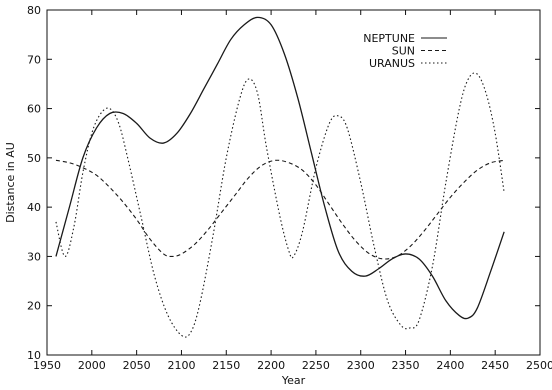  Describe the element at coordinates (293, 380) in the screenshot. I see `x-axis-label: Year` at that location.